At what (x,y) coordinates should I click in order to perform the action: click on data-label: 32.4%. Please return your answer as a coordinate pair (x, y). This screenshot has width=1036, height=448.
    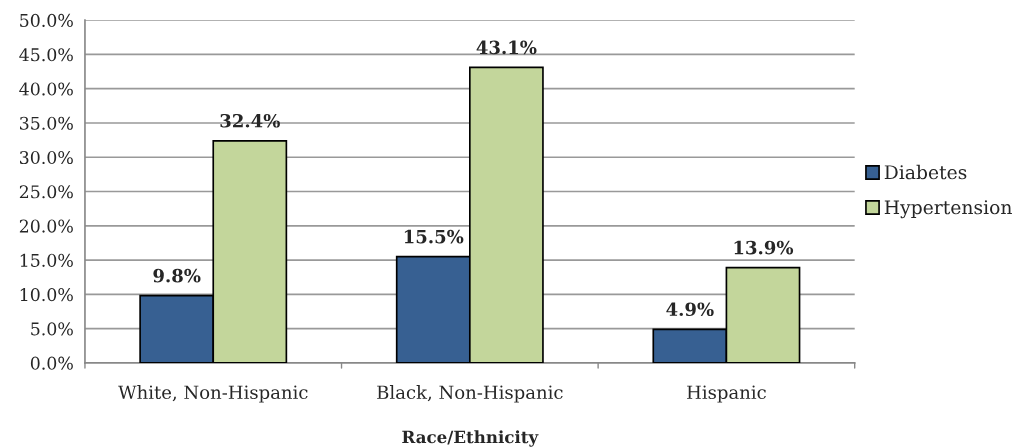
    Looking at the image, I should click on (250, 120).